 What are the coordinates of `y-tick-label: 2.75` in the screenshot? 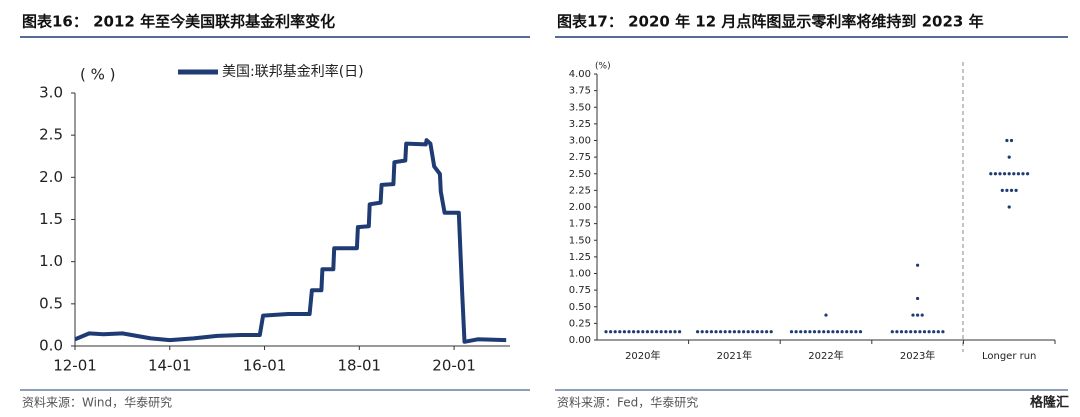 It's located at (580, 157).